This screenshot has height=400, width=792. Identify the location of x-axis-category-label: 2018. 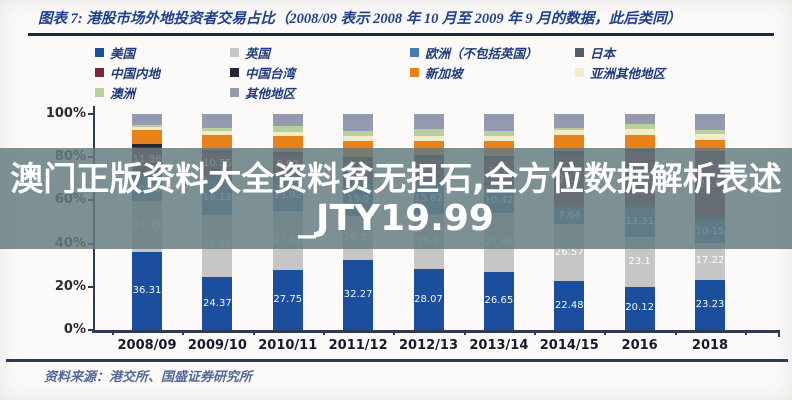
(710, 345).